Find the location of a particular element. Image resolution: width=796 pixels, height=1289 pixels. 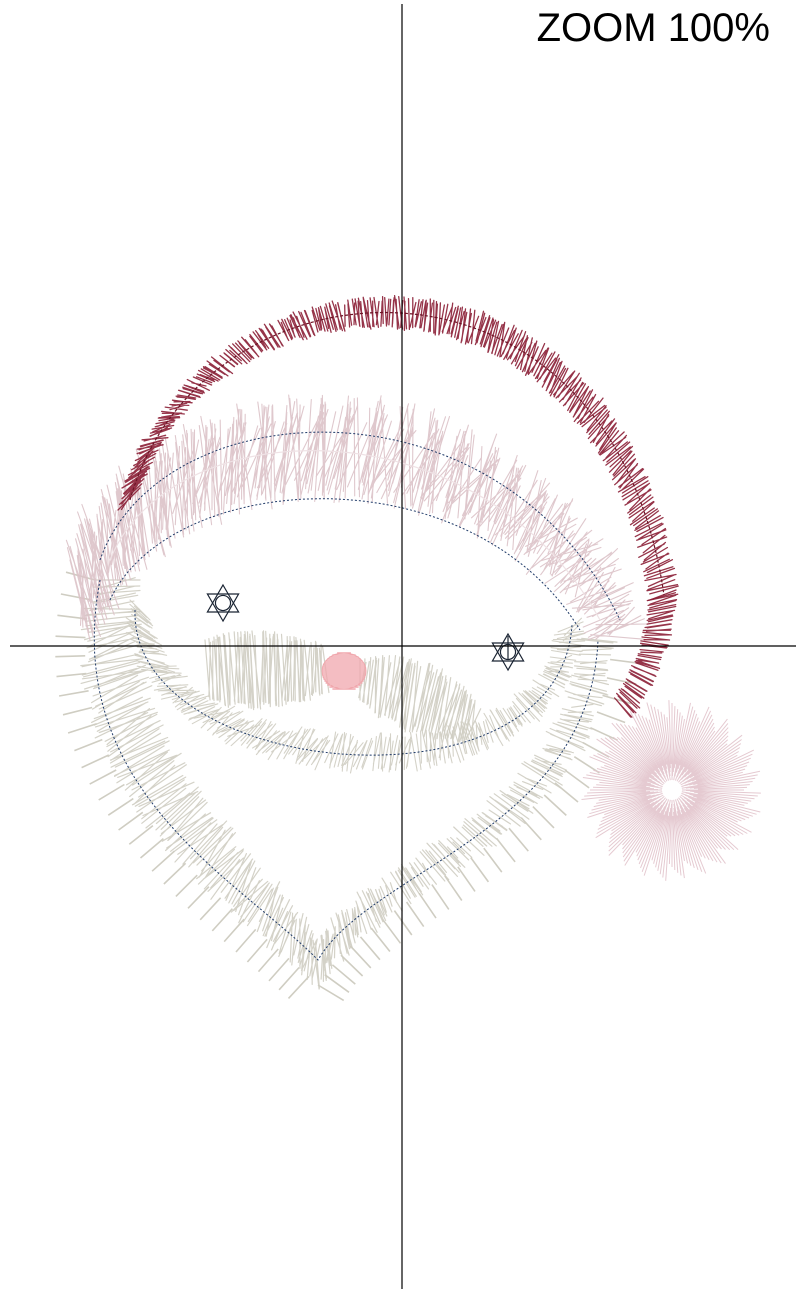

nose is located at coordinates (344, 671).